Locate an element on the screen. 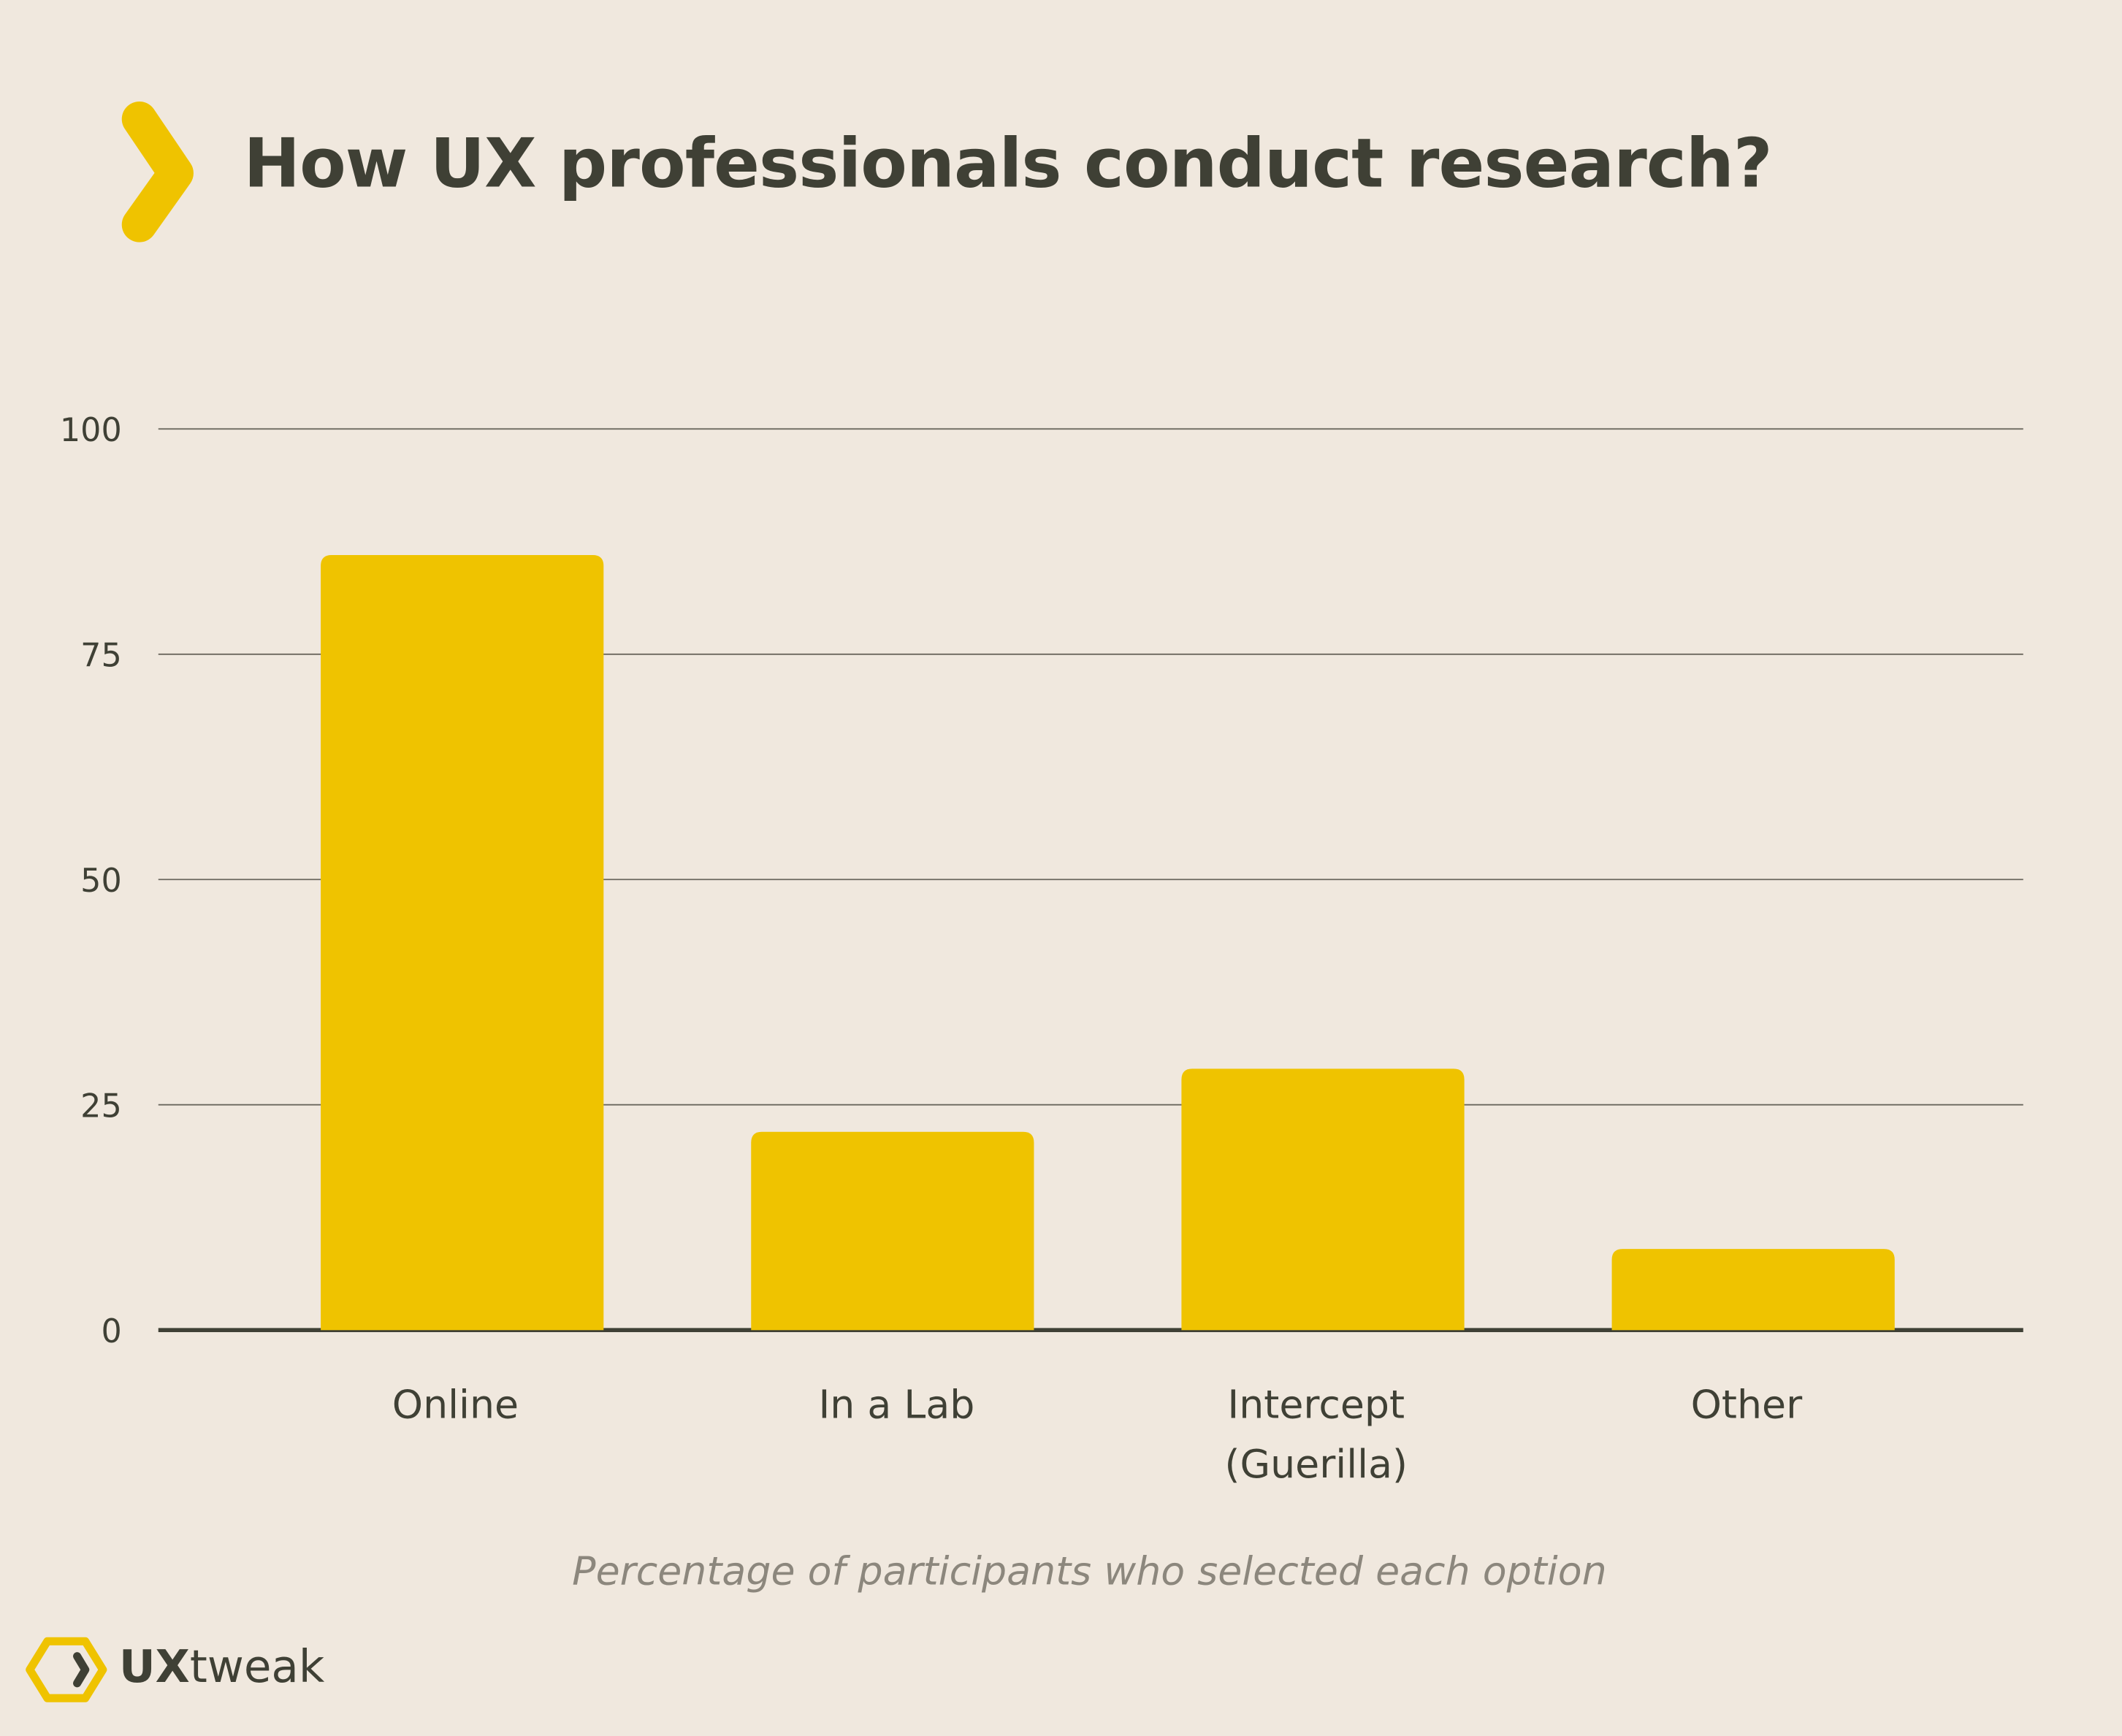 The height and width of the screenshot is (1736, 2122). uxtweak-logo-icon is located at coordinates (66, 1669).